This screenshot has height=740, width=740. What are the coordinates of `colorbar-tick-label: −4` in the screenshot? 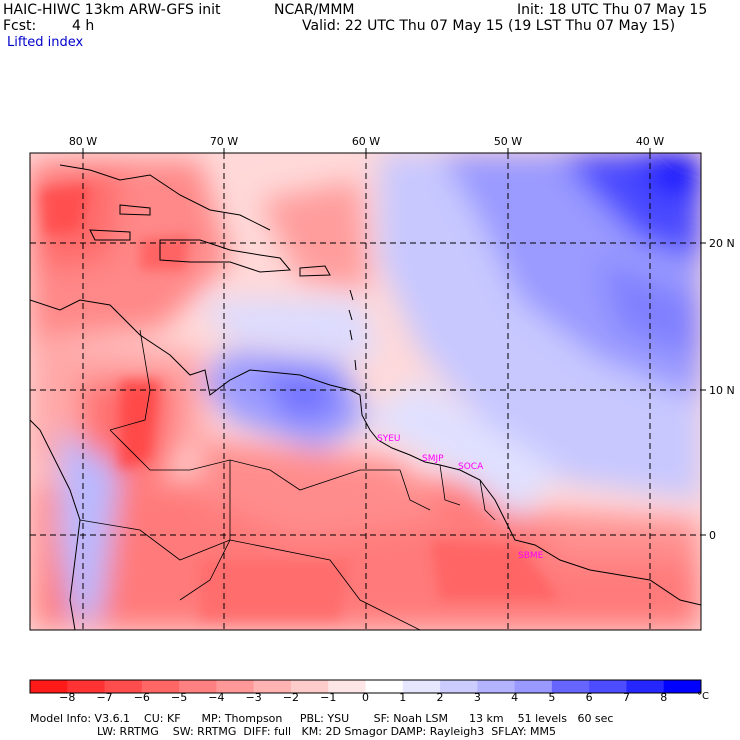 It's located at (216, 697).